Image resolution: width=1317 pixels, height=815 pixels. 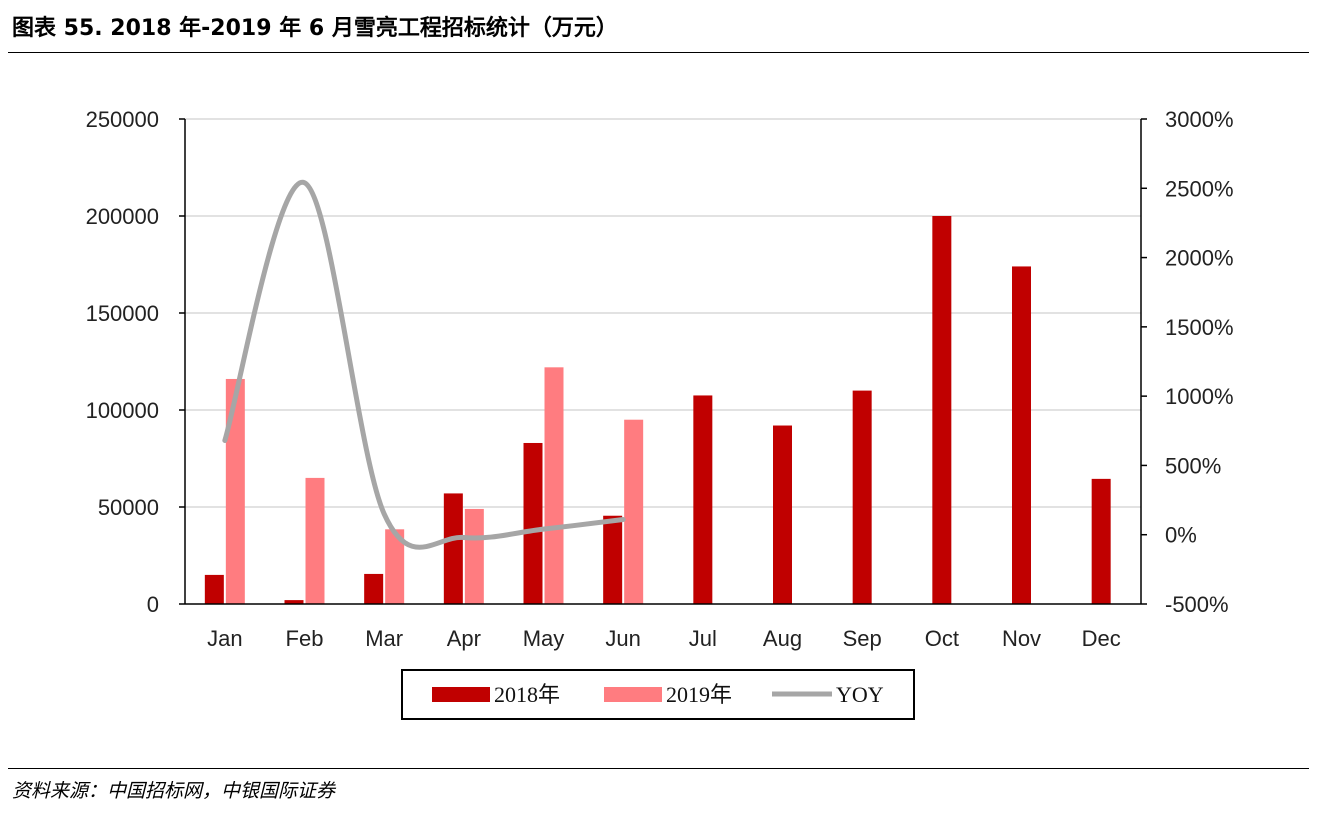 I want to click on legend-label: 2019年, so click(x=699, y=694).